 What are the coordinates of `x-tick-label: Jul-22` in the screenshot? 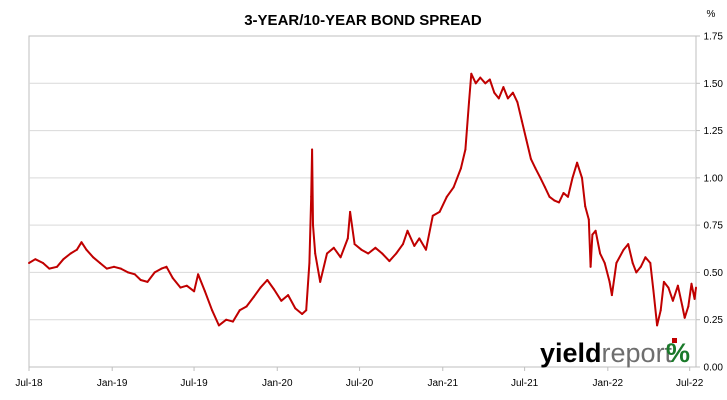 It's located at (690, 383).